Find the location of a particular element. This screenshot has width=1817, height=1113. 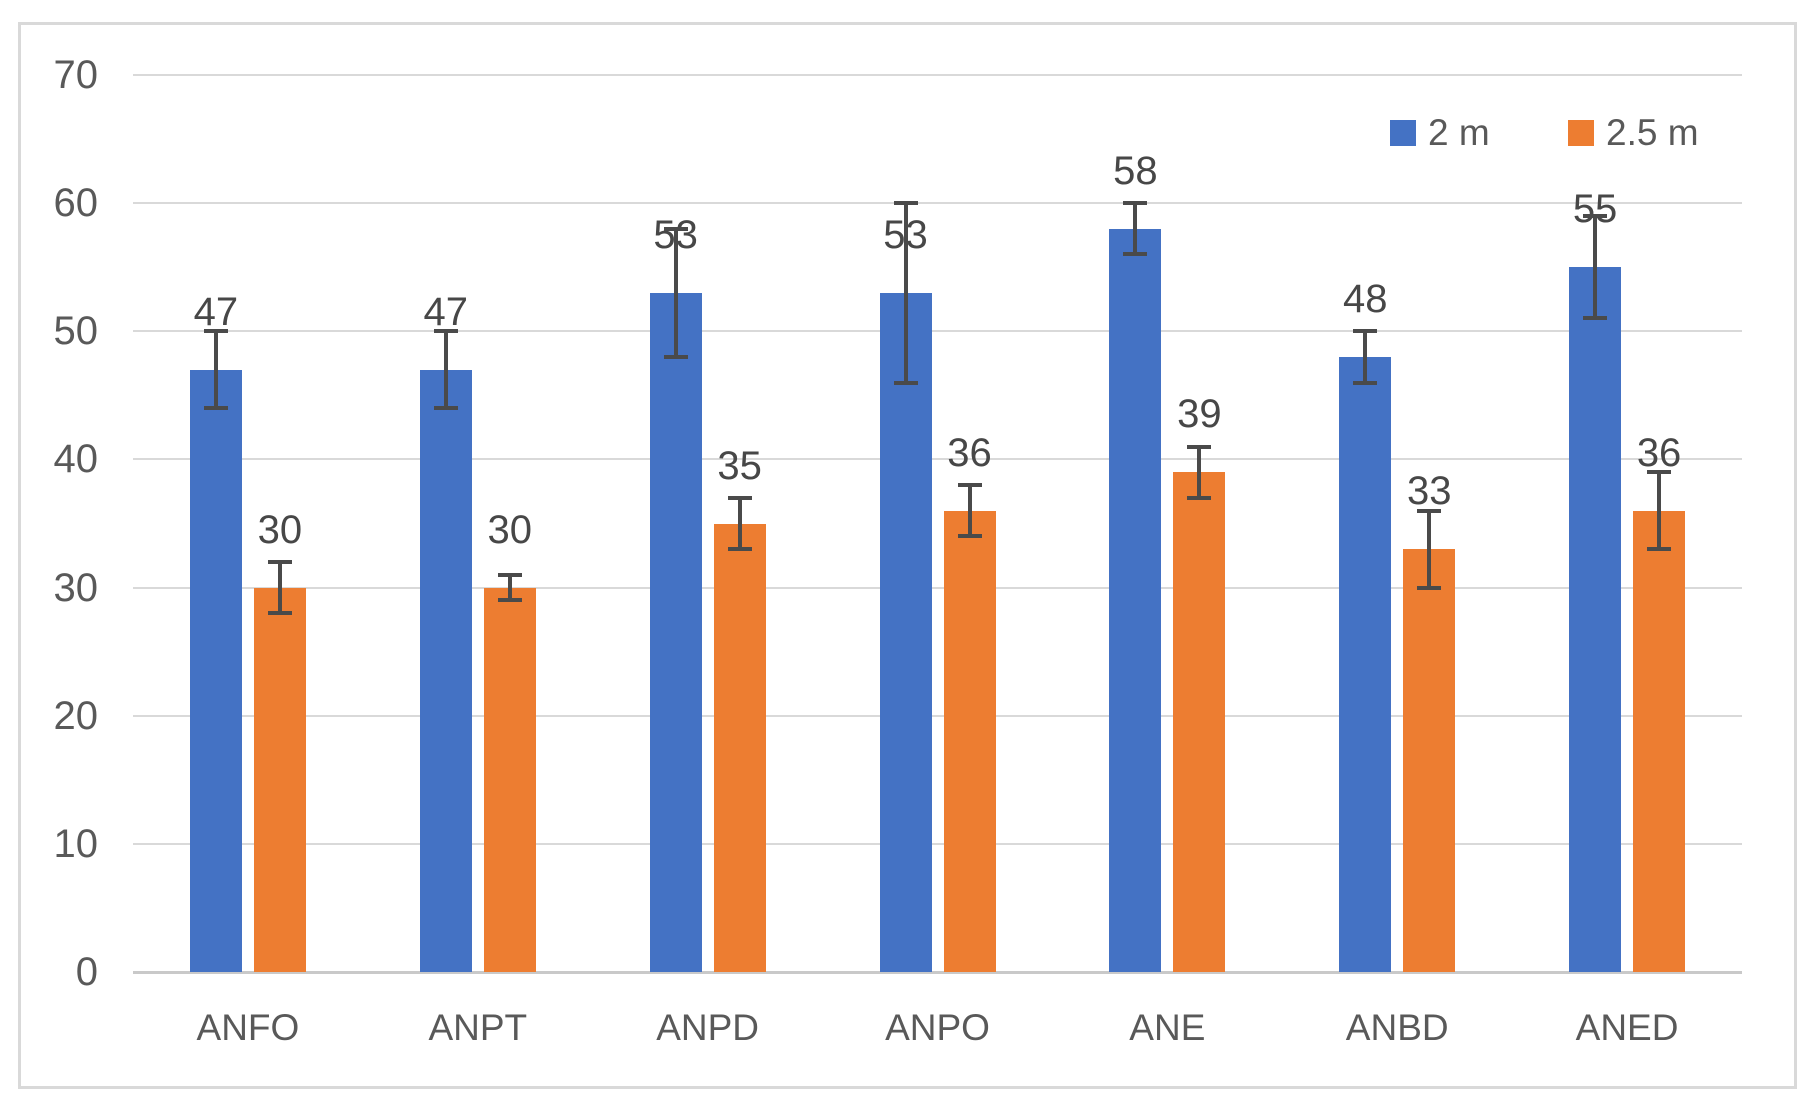

bar-data-label: 35 is located at coordinates (739, 465).